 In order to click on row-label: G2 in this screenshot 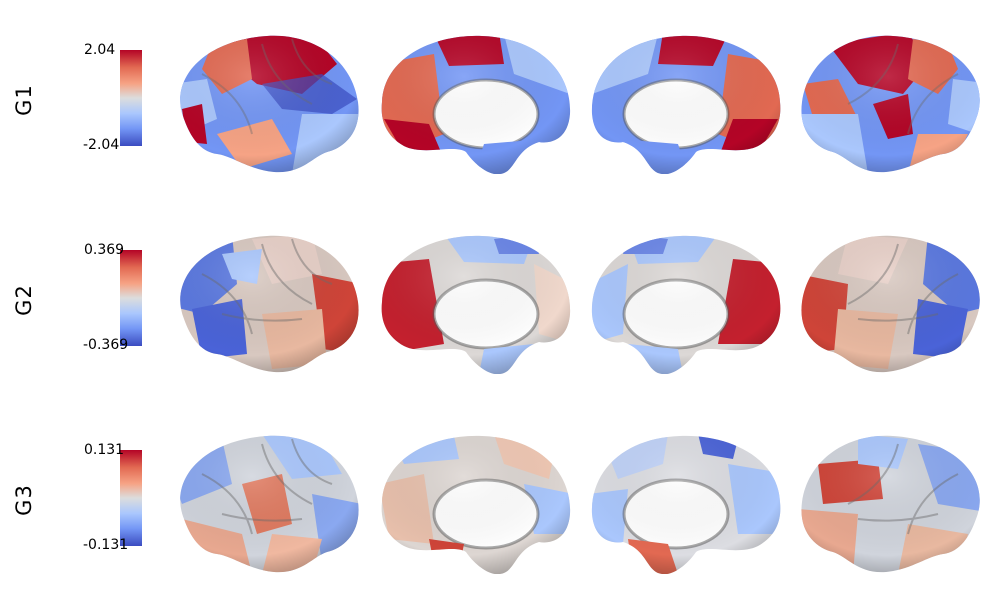, I will do `click(24, 300)`.